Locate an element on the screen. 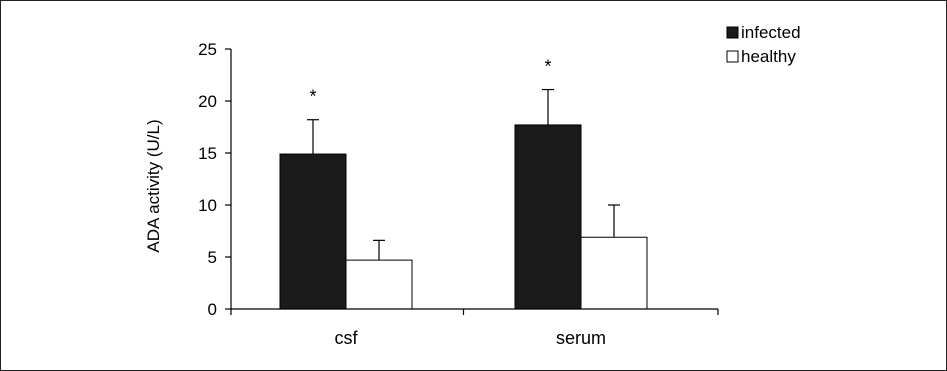 Image resolution: width=947 pixels, height=371 pixels. legend-swatch-infected is located at coordinates (732, 32).